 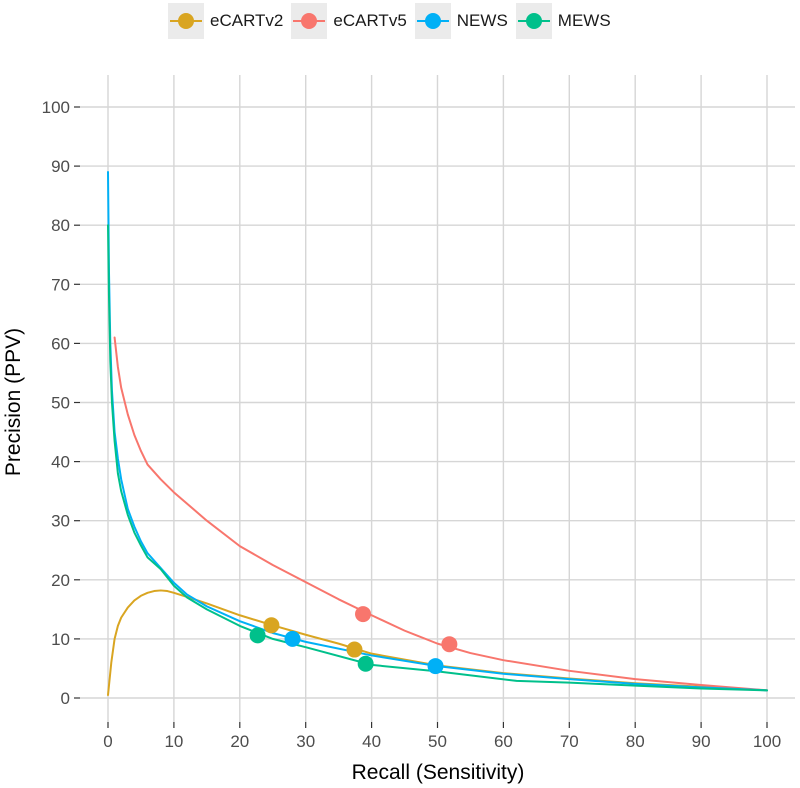 What do you see at coordinates (60, 225) in the screenshot?
I see `y-tick-label: 80` at bounding box center [60, 225].